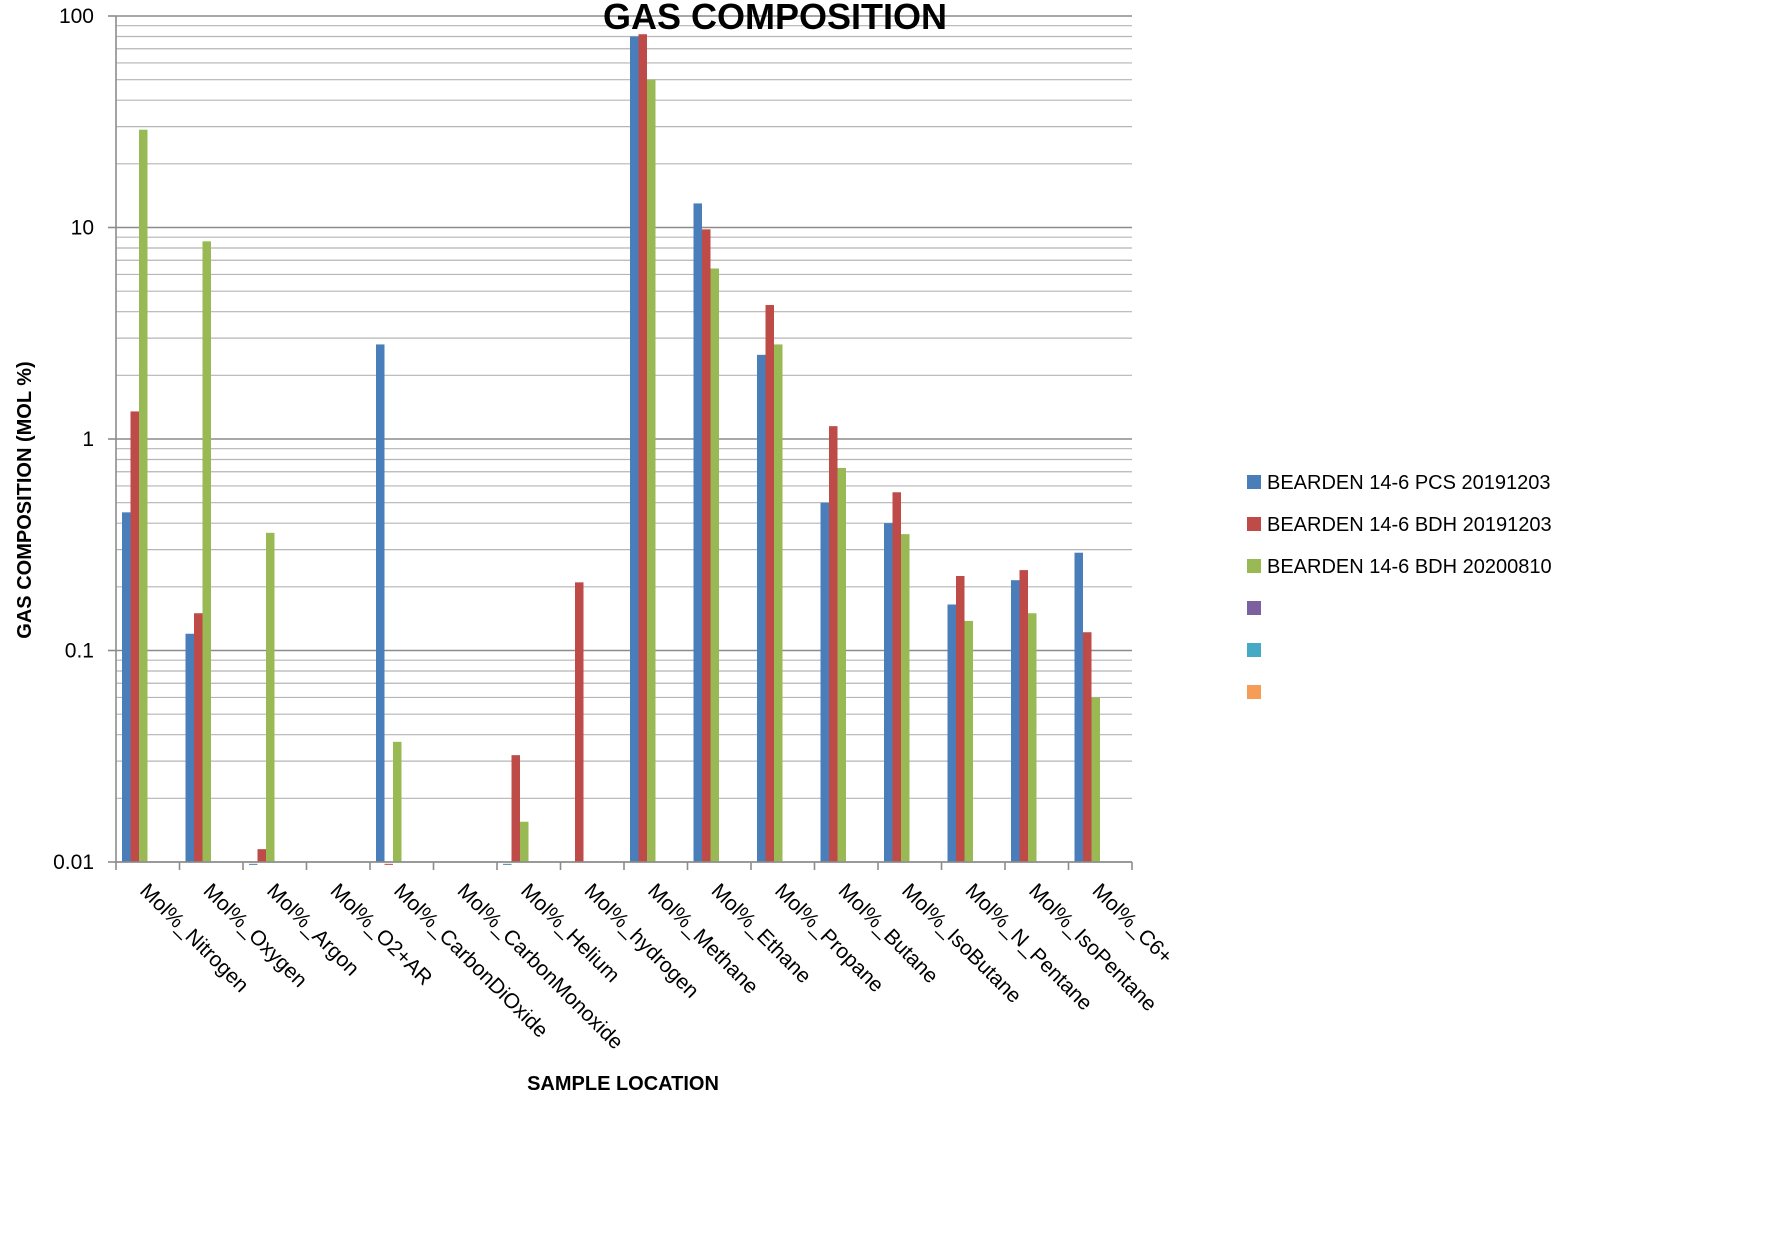 This screenshot has width=1782, height=1248. What do you see at coordinates (73, 439) in the screenshot?
I see `y-tick-labels: 0.01 0.1 1 10 100` at bounding box center [73, 439].